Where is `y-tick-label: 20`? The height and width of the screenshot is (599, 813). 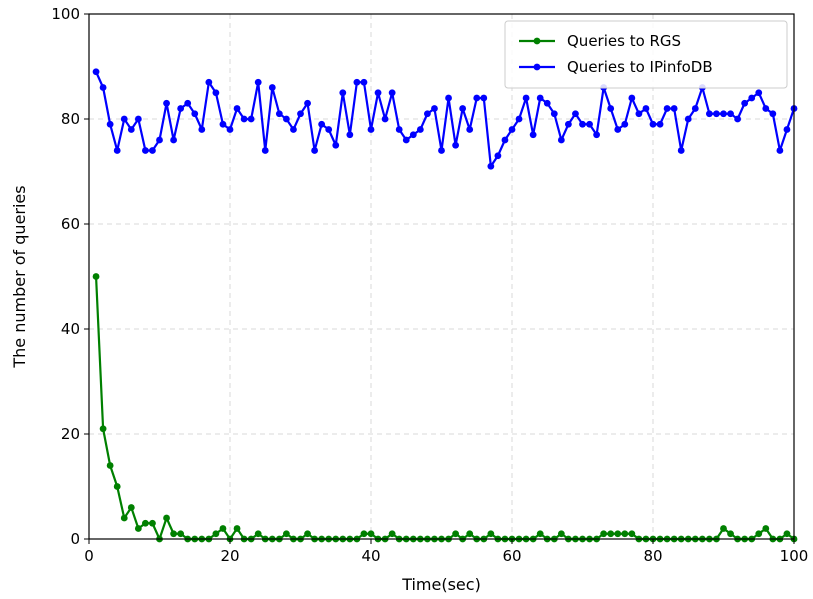
y-tick-label: 20 is located at coordinates (70, 434).